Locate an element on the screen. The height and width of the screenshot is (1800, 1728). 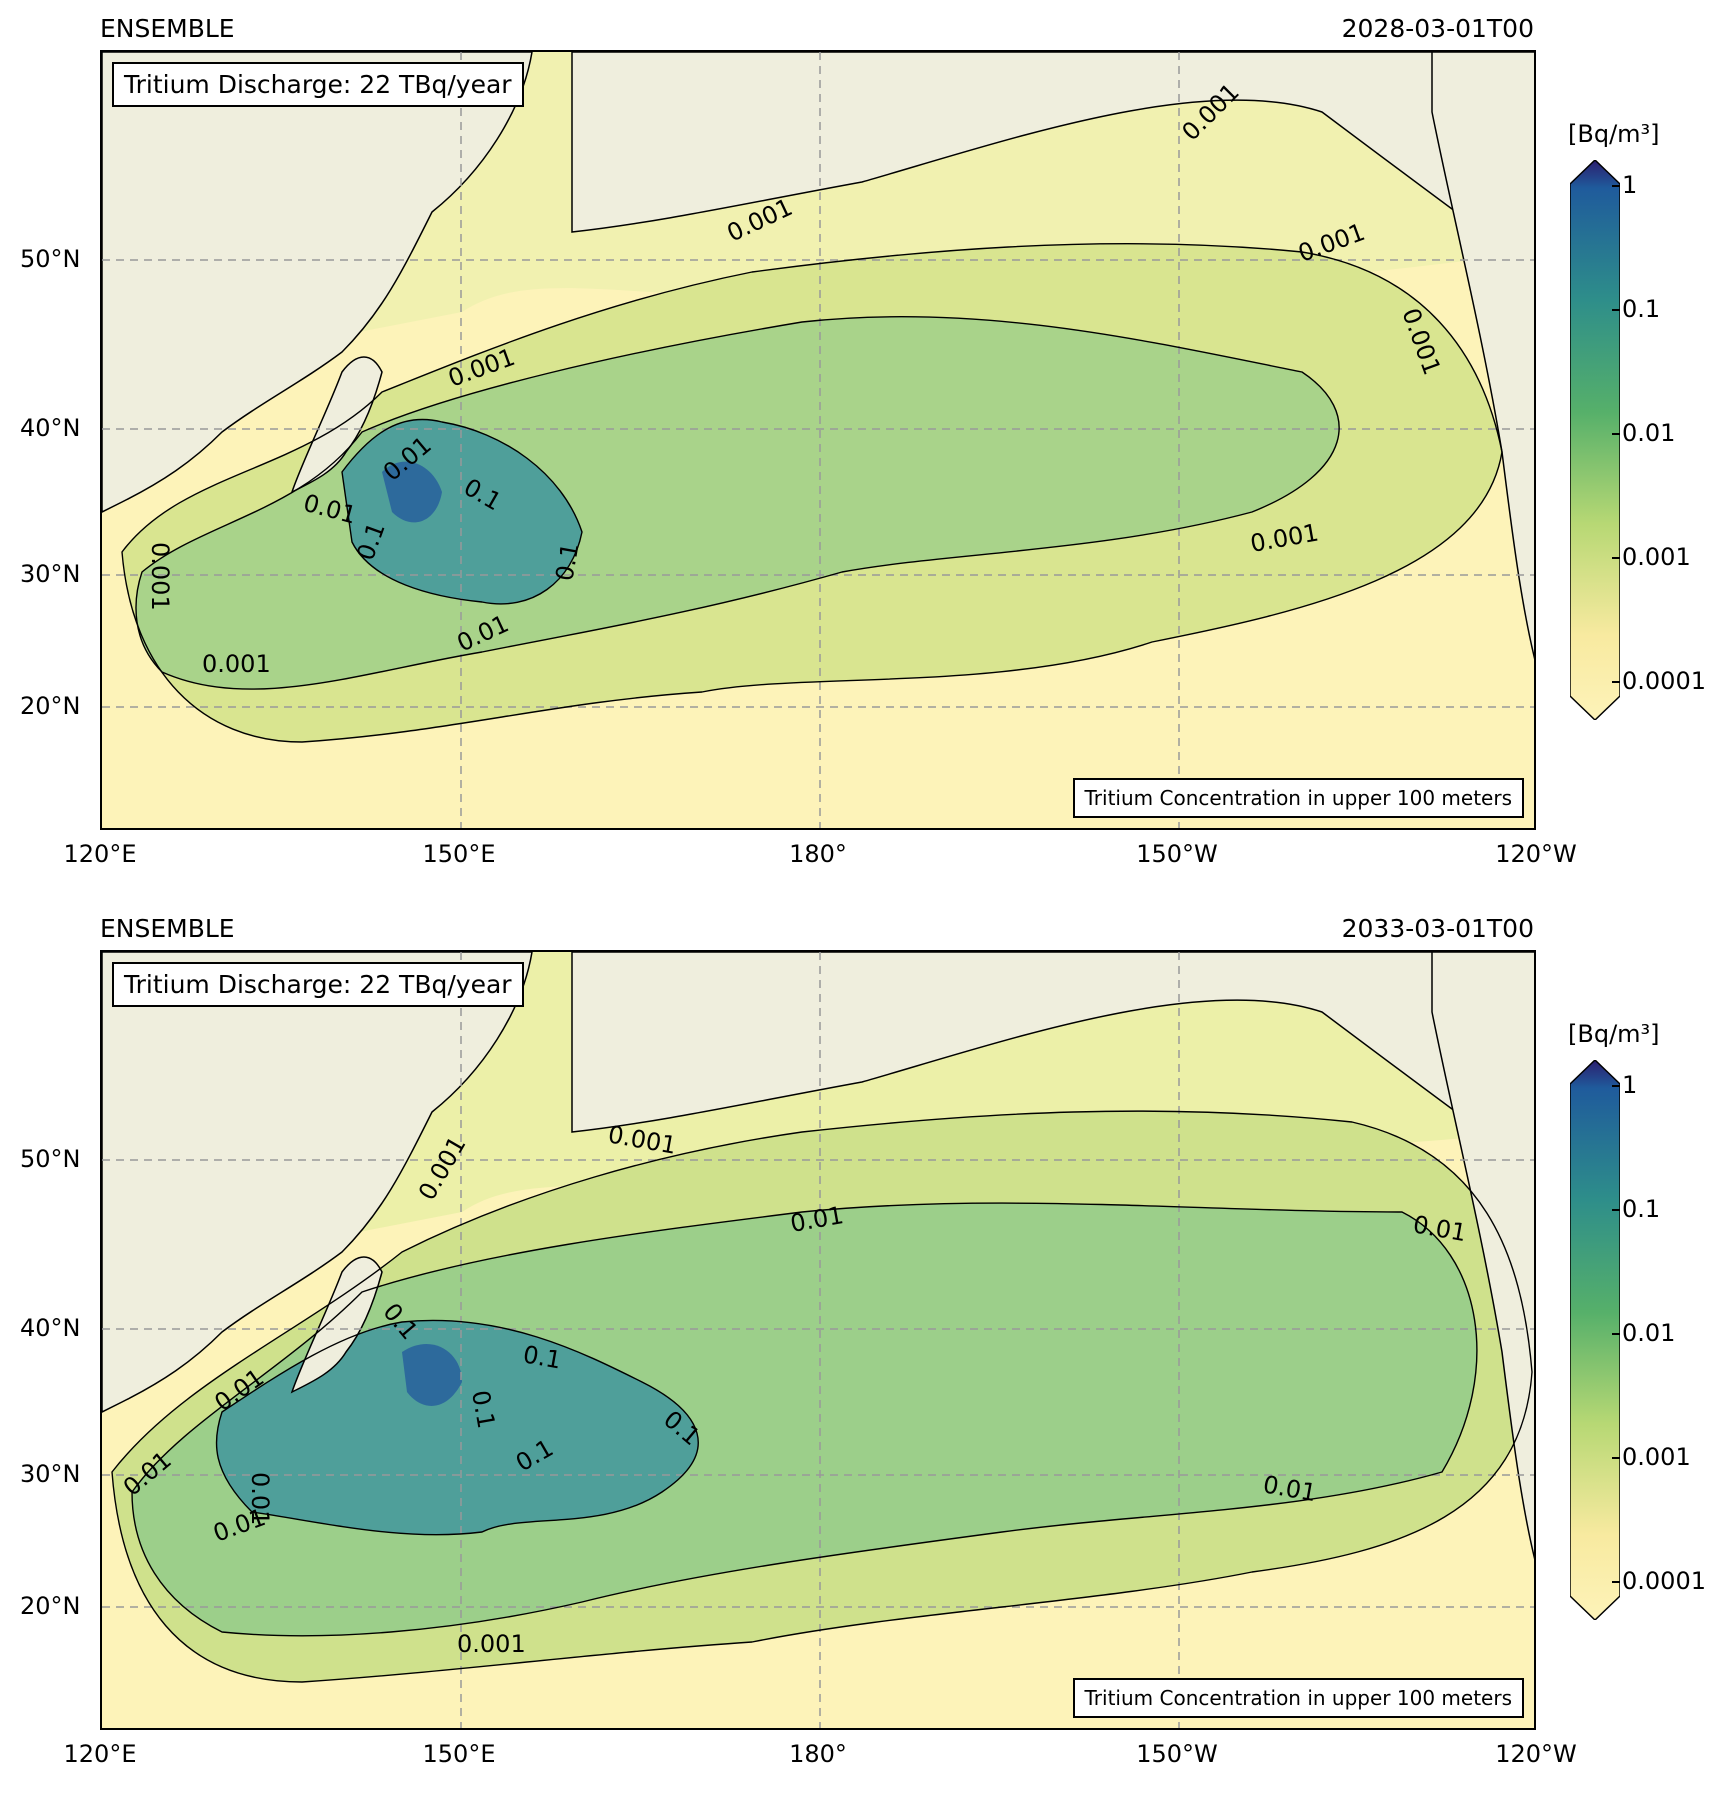
land-north-america is located at coordinates (1482, 1256).